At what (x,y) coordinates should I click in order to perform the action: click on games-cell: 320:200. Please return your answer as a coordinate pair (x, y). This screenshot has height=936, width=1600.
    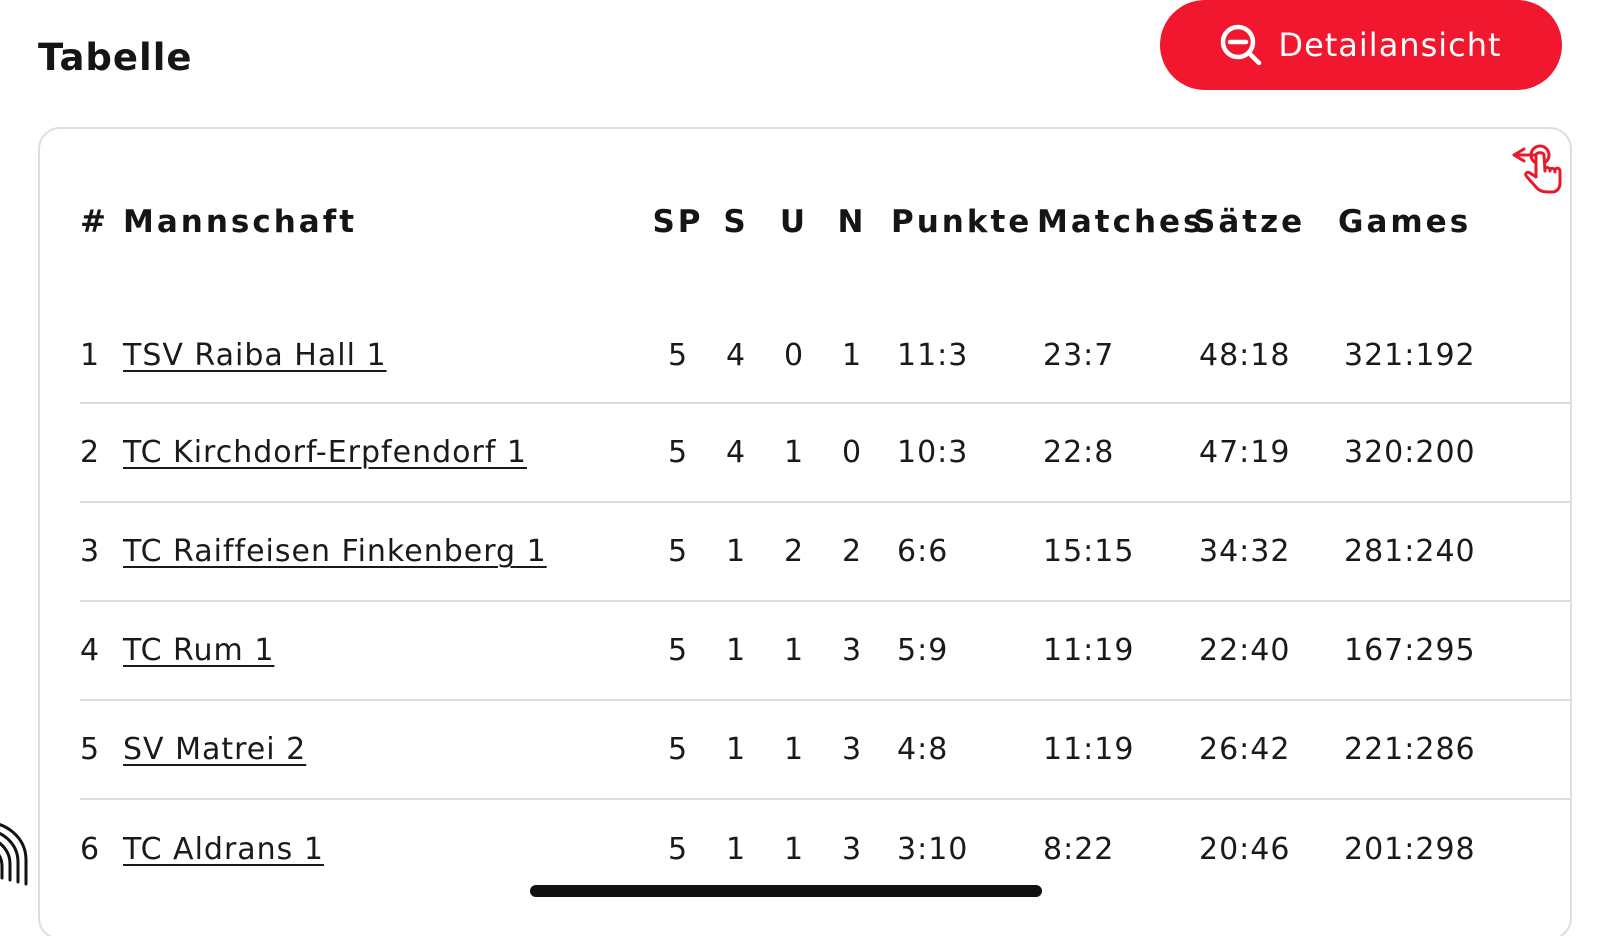
    Looking at the image, I should click on (1454, 452).